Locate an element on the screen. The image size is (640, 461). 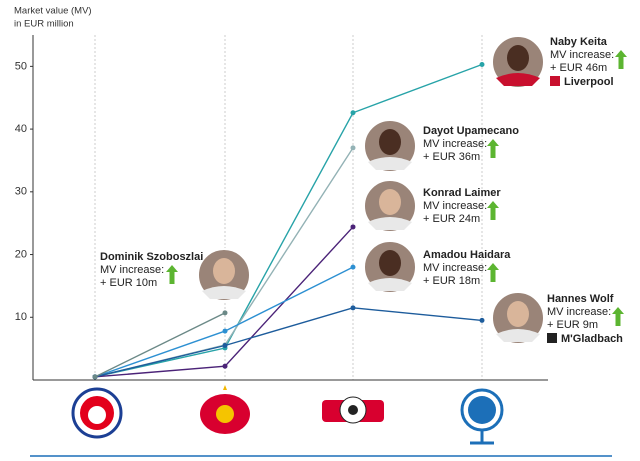
player-name: Konrad Laimer is located at coordinates (462, 193).